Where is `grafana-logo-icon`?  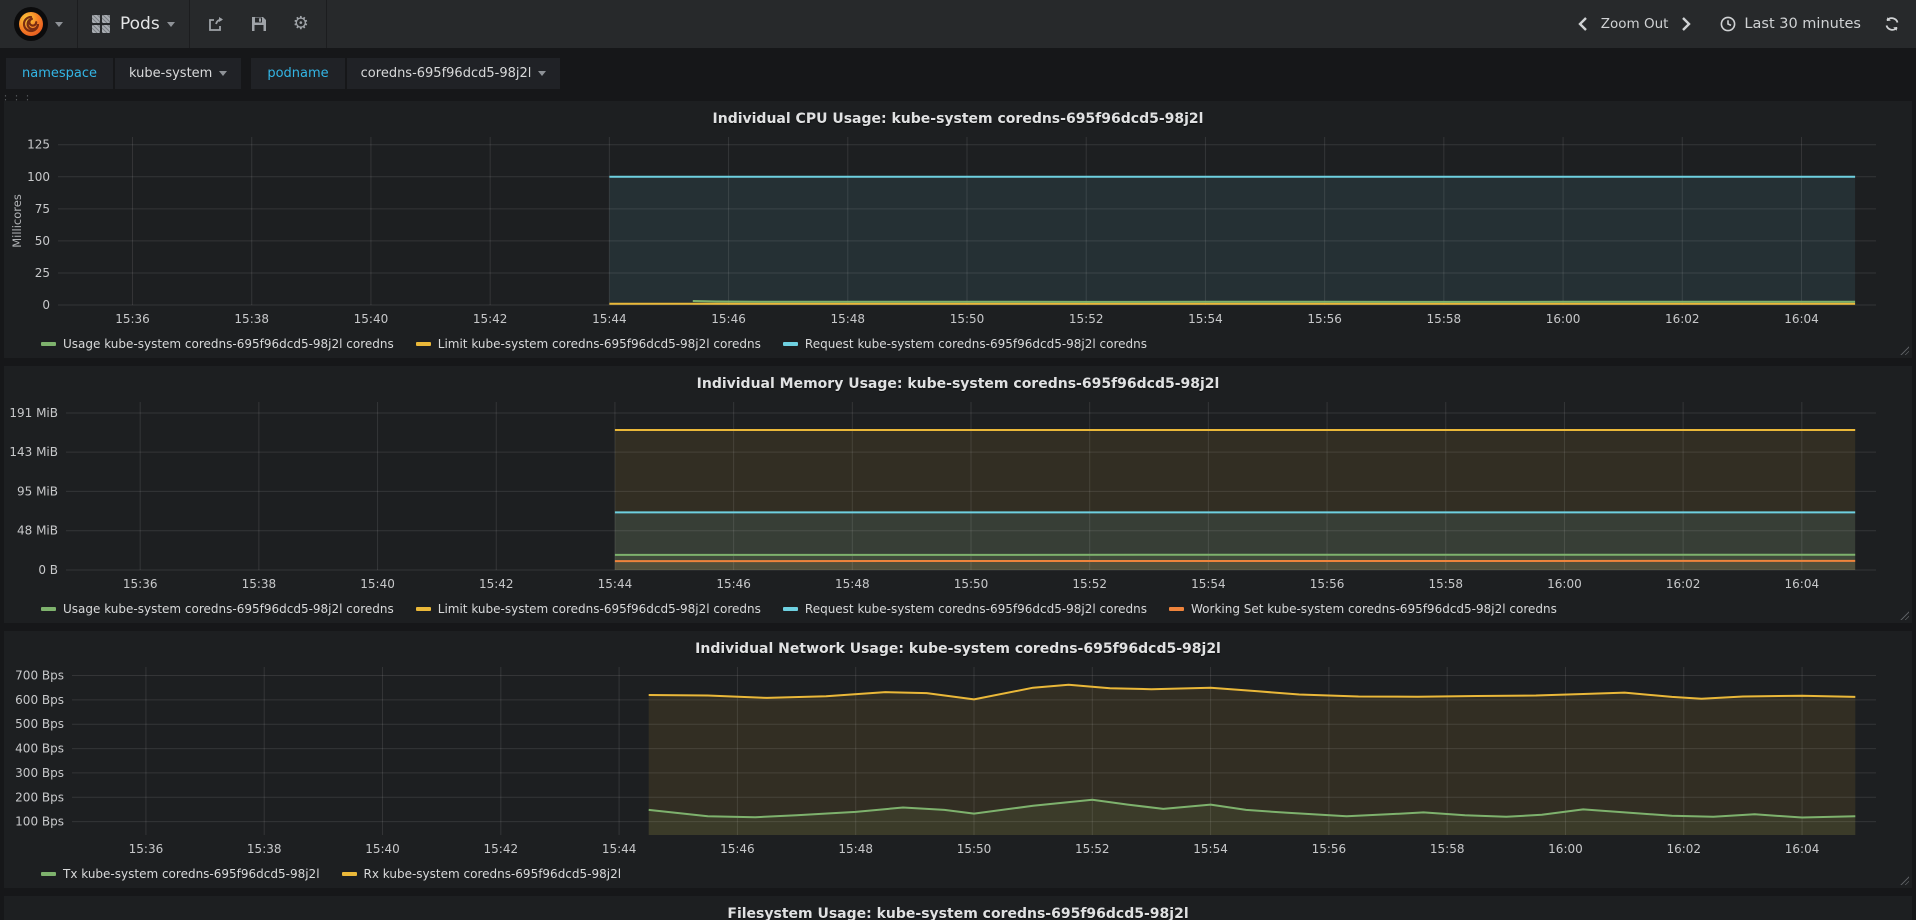 grafana-logo-icon is located at coordinates (31, 24).